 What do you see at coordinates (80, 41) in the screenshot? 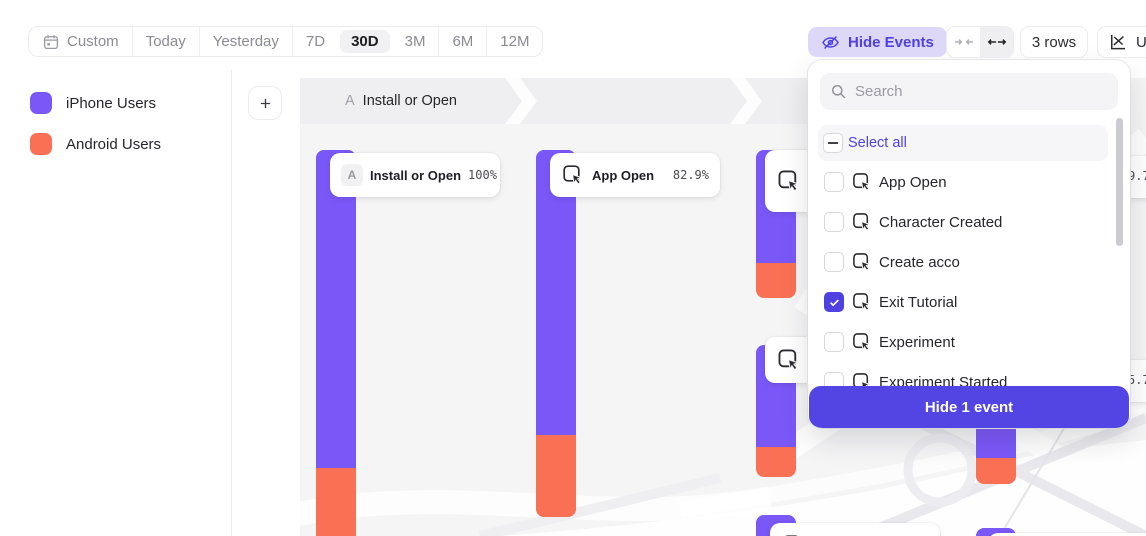
I see `date-range-custom: Custom` at bounding box center [80, 41].